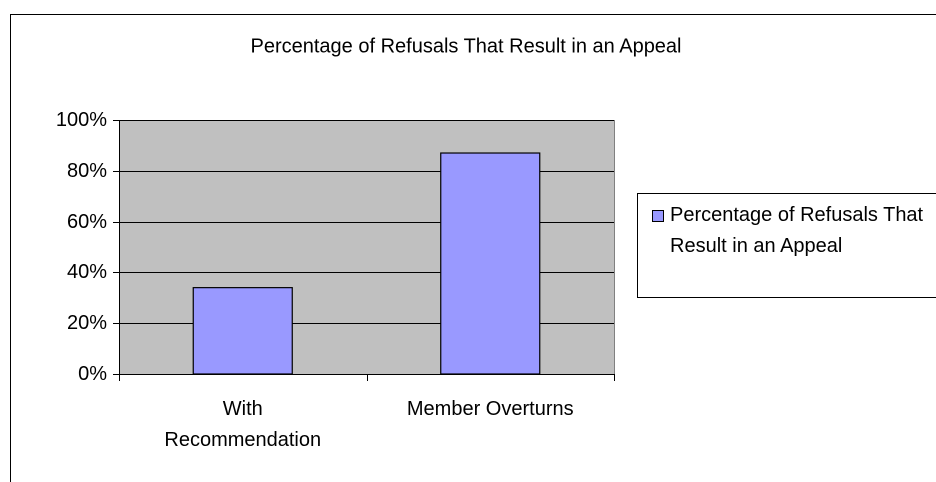  Describe the element at coordinates (81, 120) in the screenshot. I see `y-tick-label: 100%` at that location.